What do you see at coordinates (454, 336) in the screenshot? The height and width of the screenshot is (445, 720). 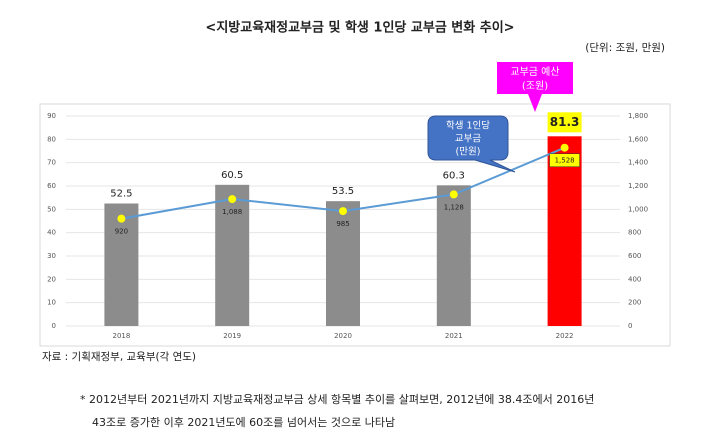 I see `x-tick-label: 2021` at bounding box center [454, 336].